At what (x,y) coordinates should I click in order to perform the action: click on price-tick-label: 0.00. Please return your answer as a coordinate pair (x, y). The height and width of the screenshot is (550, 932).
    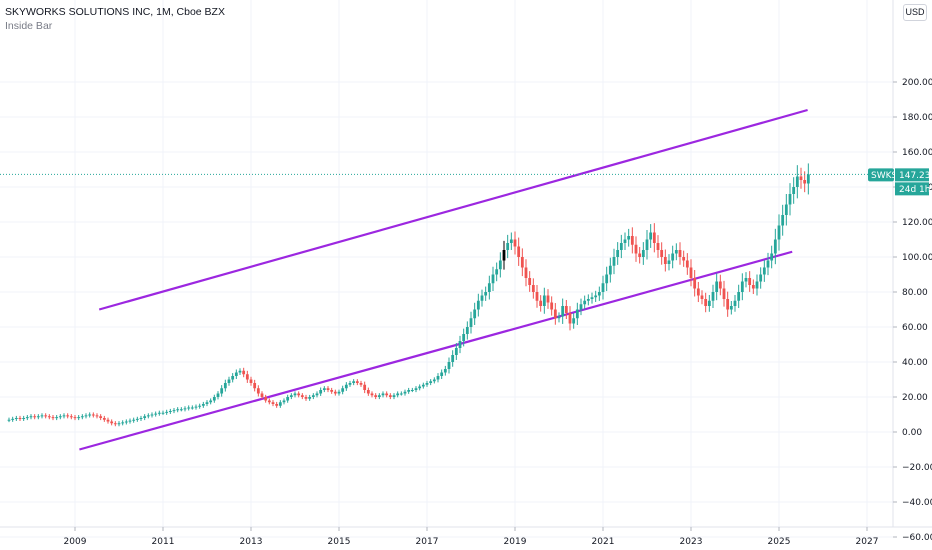
    Looking at the image, I should click on (912, 433).